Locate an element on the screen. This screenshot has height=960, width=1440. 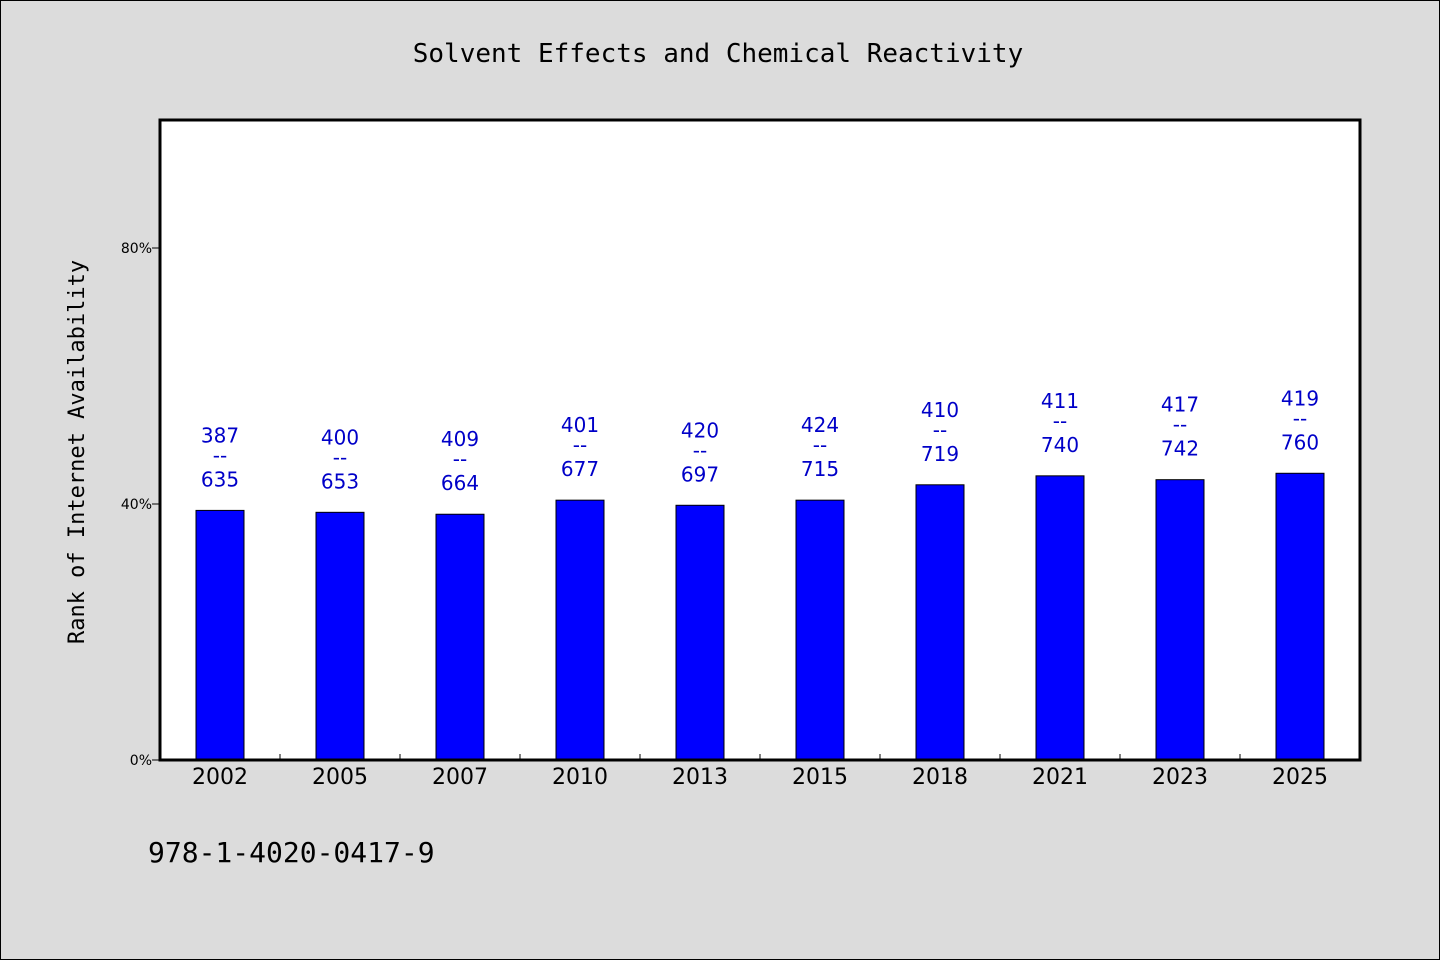
bar-2021 is located at coordinates (1060, 618).